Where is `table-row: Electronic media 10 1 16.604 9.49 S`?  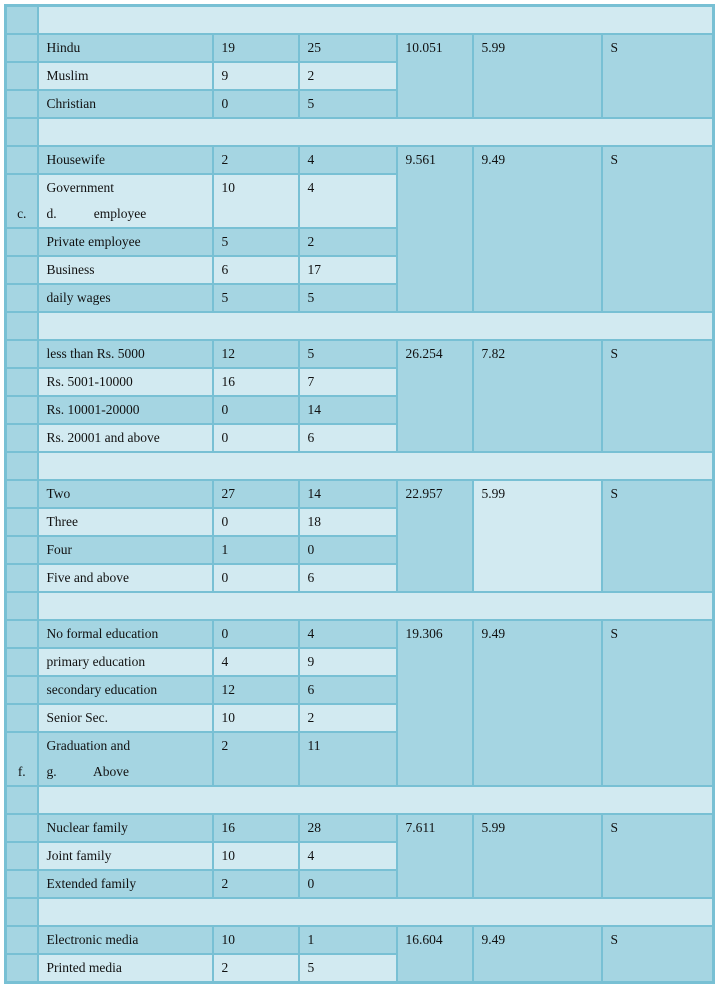 table-row: Electronic media 10 1 16.604 9.49 S is located at coordinates (359, 954).